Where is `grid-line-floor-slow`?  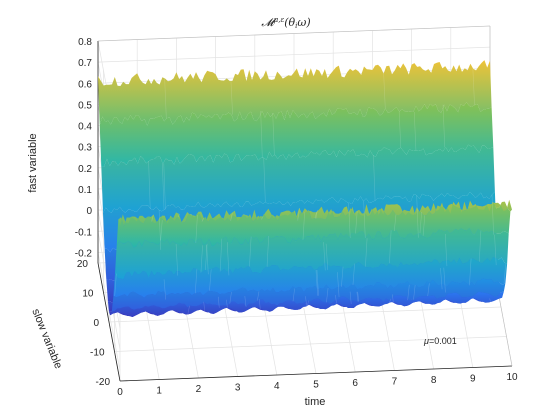 grid-line-floor-slow is located at coordinates (305, 314).